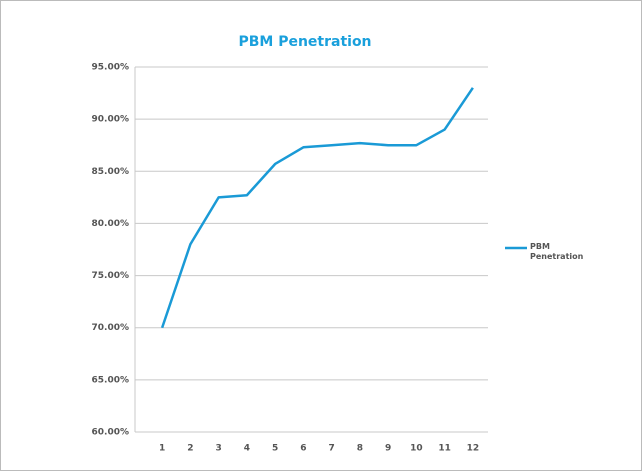 The width and height of the screenshot is (642, 471). What do you see at coordinates (304, 42) in the screenshot?
I see `chart-title: PBM Penetration` at bounding box center [304, 42].